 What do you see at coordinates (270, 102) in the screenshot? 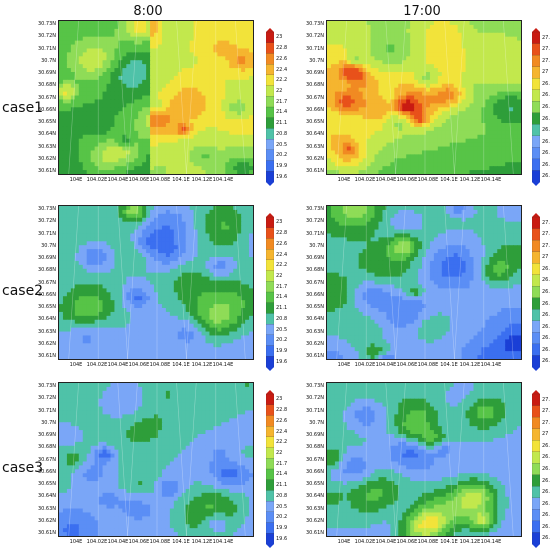
I see `colorbar-segment` at bounding box center [270, 102].